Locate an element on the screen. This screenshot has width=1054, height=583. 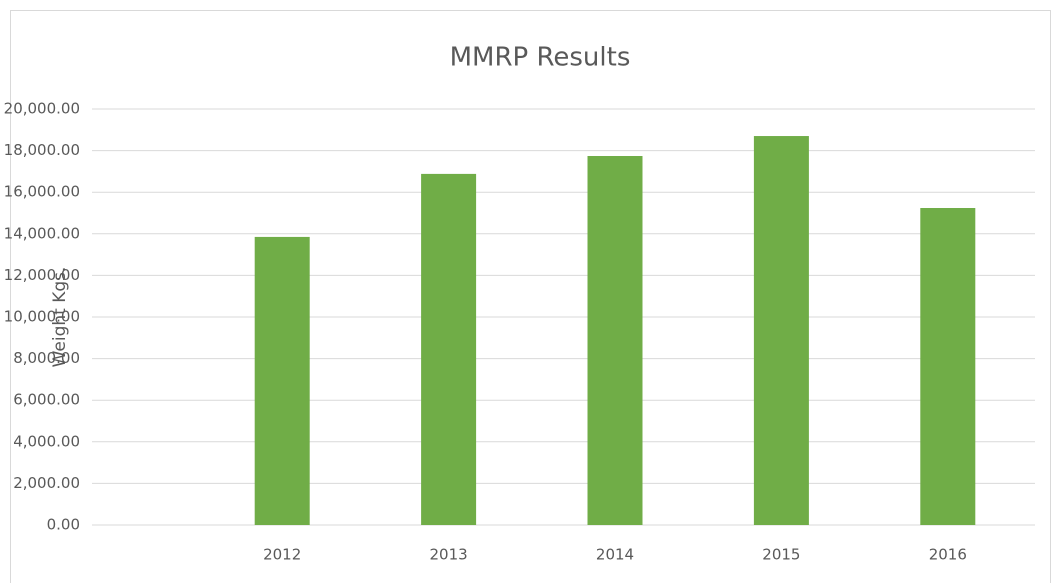
x-tick-label: 2012 is located at coordinates (282, 555).